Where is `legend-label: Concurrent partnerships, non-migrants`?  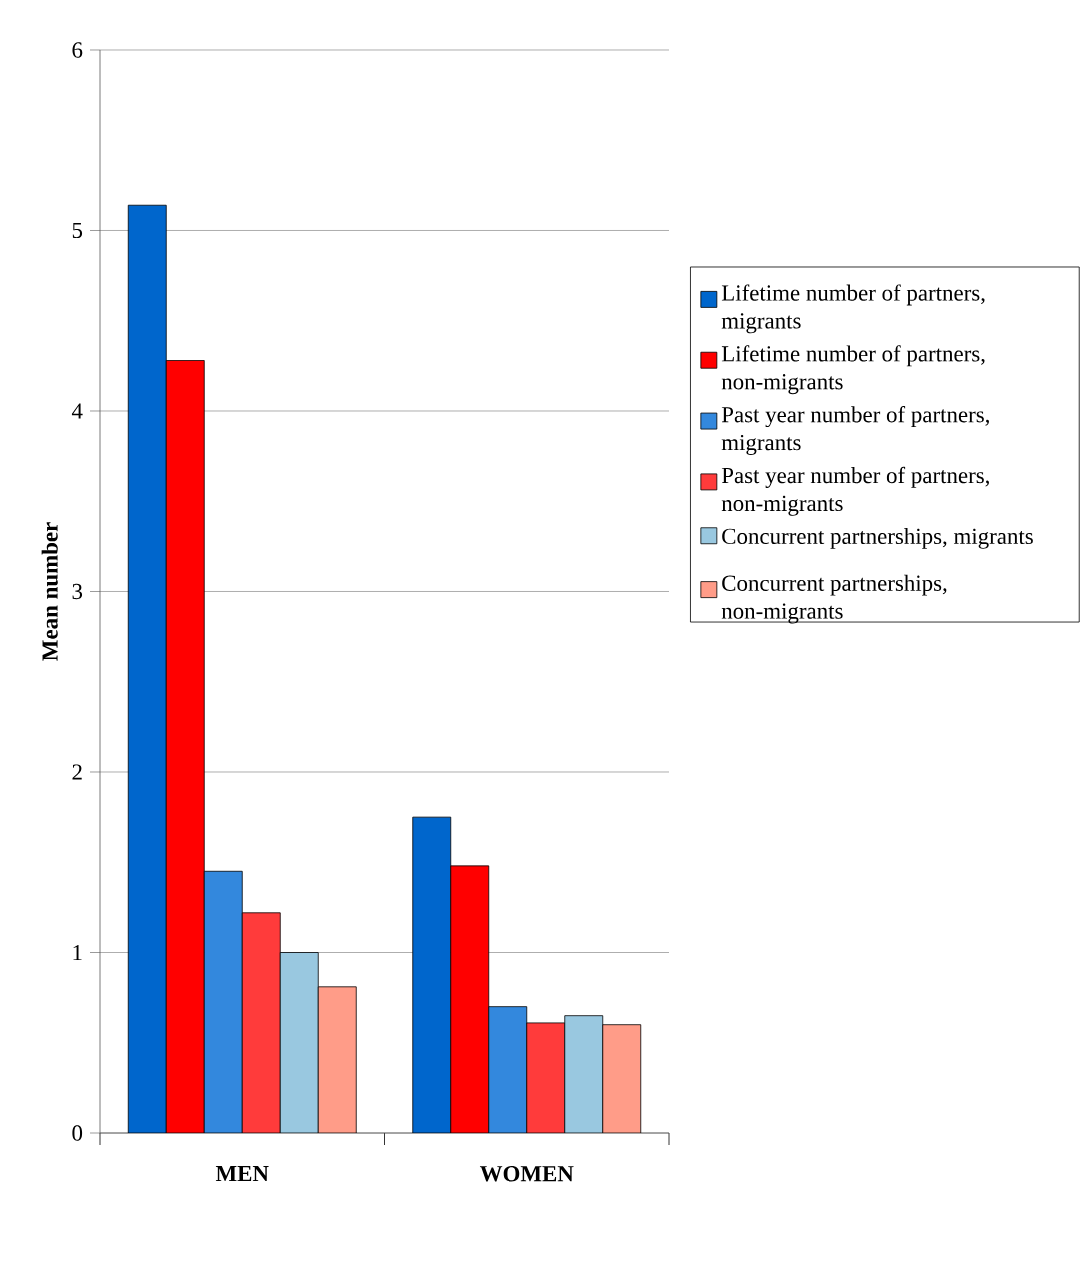
legend-label: Concurrent partnerships, non-migrants is located at coordinates (834, 599).